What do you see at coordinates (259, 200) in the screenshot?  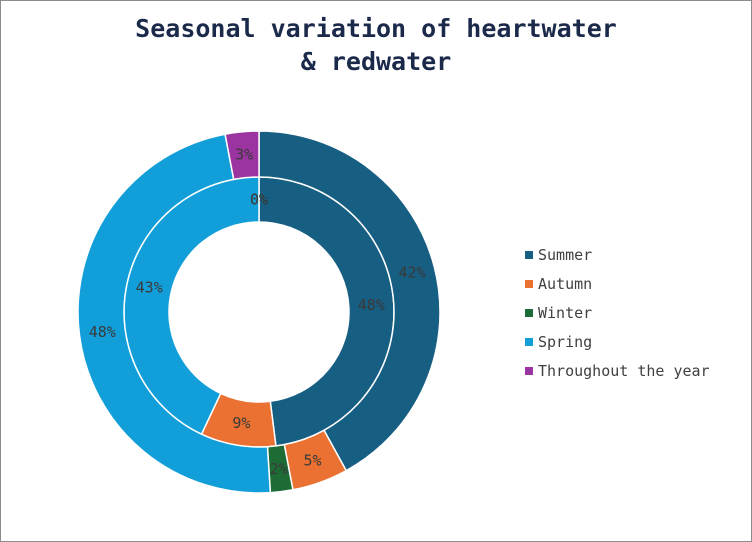 I see `data-label-inner-throughout-the-year: 0%` at bounding box center [259, 200].